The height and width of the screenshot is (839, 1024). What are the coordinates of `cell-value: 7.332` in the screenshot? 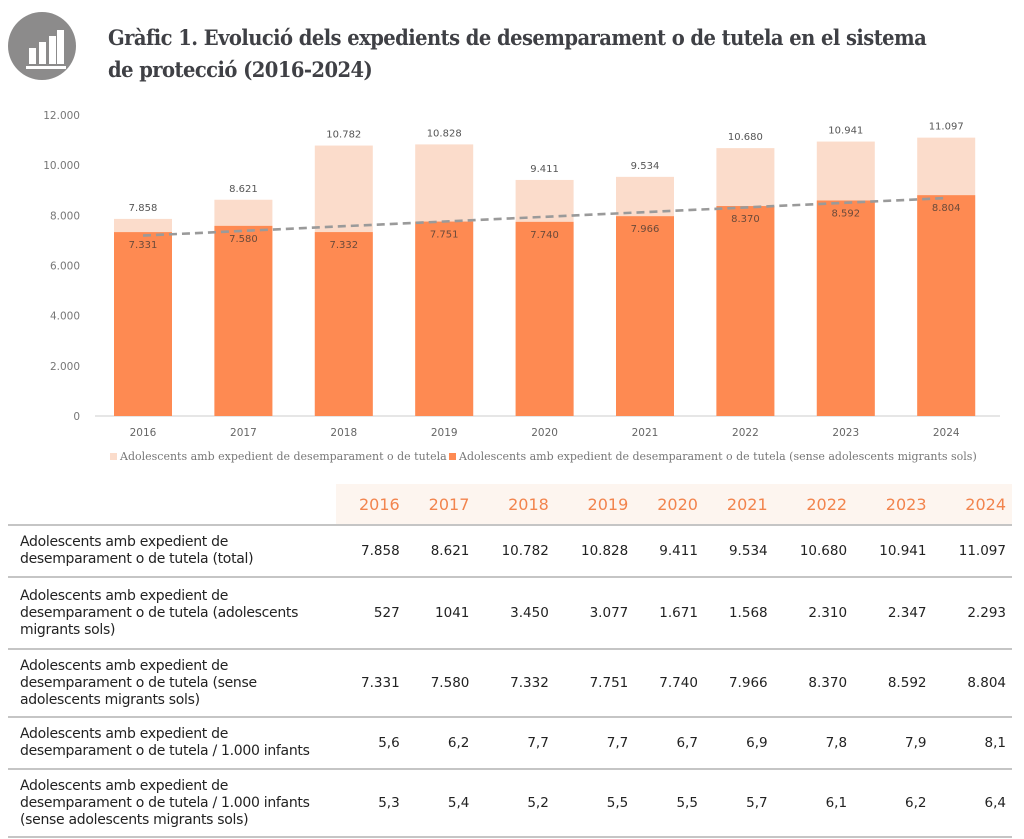 It's located at (515, 682).